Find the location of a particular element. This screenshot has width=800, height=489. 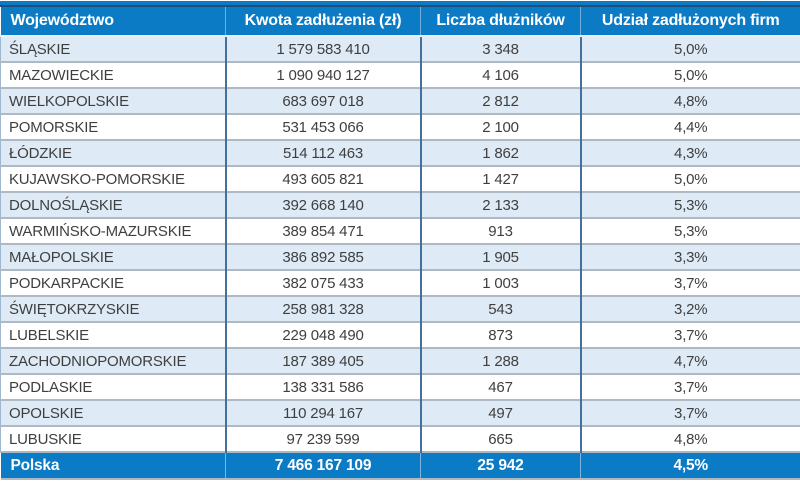

table-row: WARMIŃSKO-MAZURSKIE 389 854 471 913 5,3% is located at coordinates (400, 230).